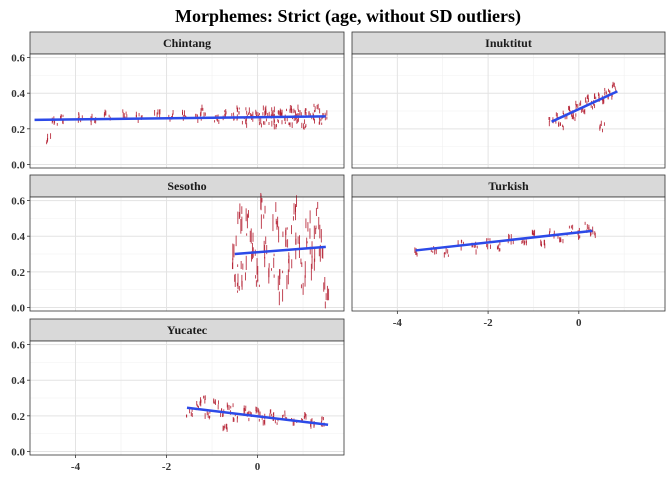 The image size is (672, 480). Describe the element at coordinates (508, 186) in the screenshot. I see `facet-strip-label: Turkish` at that location.